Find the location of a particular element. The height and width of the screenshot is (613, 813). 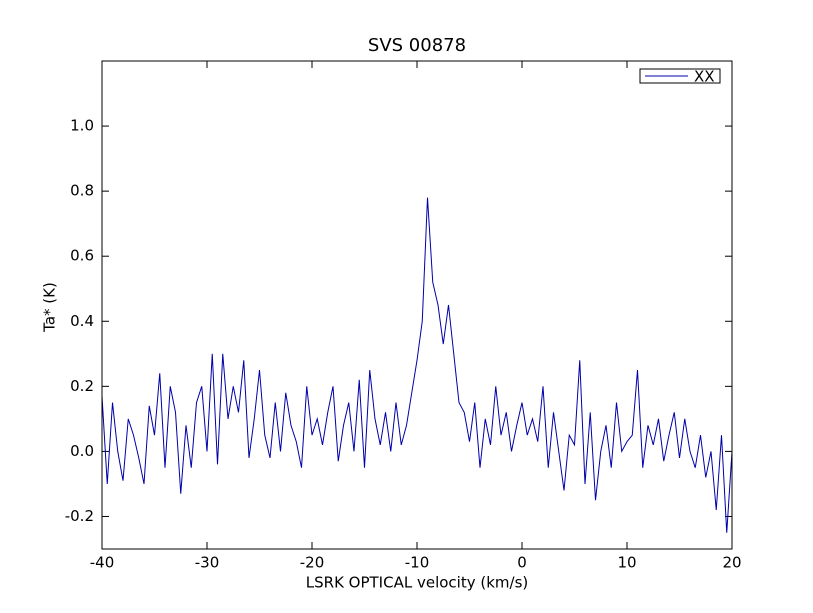

x-tick-label: 20 is located at coordinates (731, 563).